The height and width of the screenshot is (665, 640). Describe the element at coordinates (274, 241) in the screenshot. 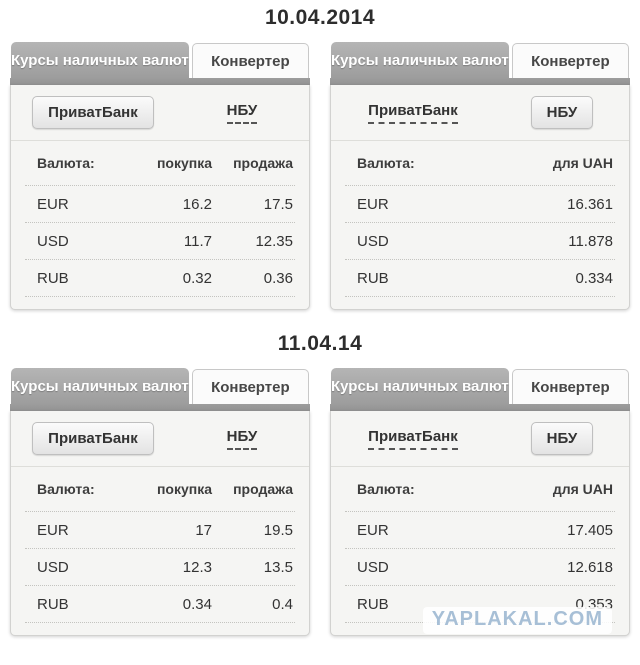

I see `sell-rate: 12.35` at that location.